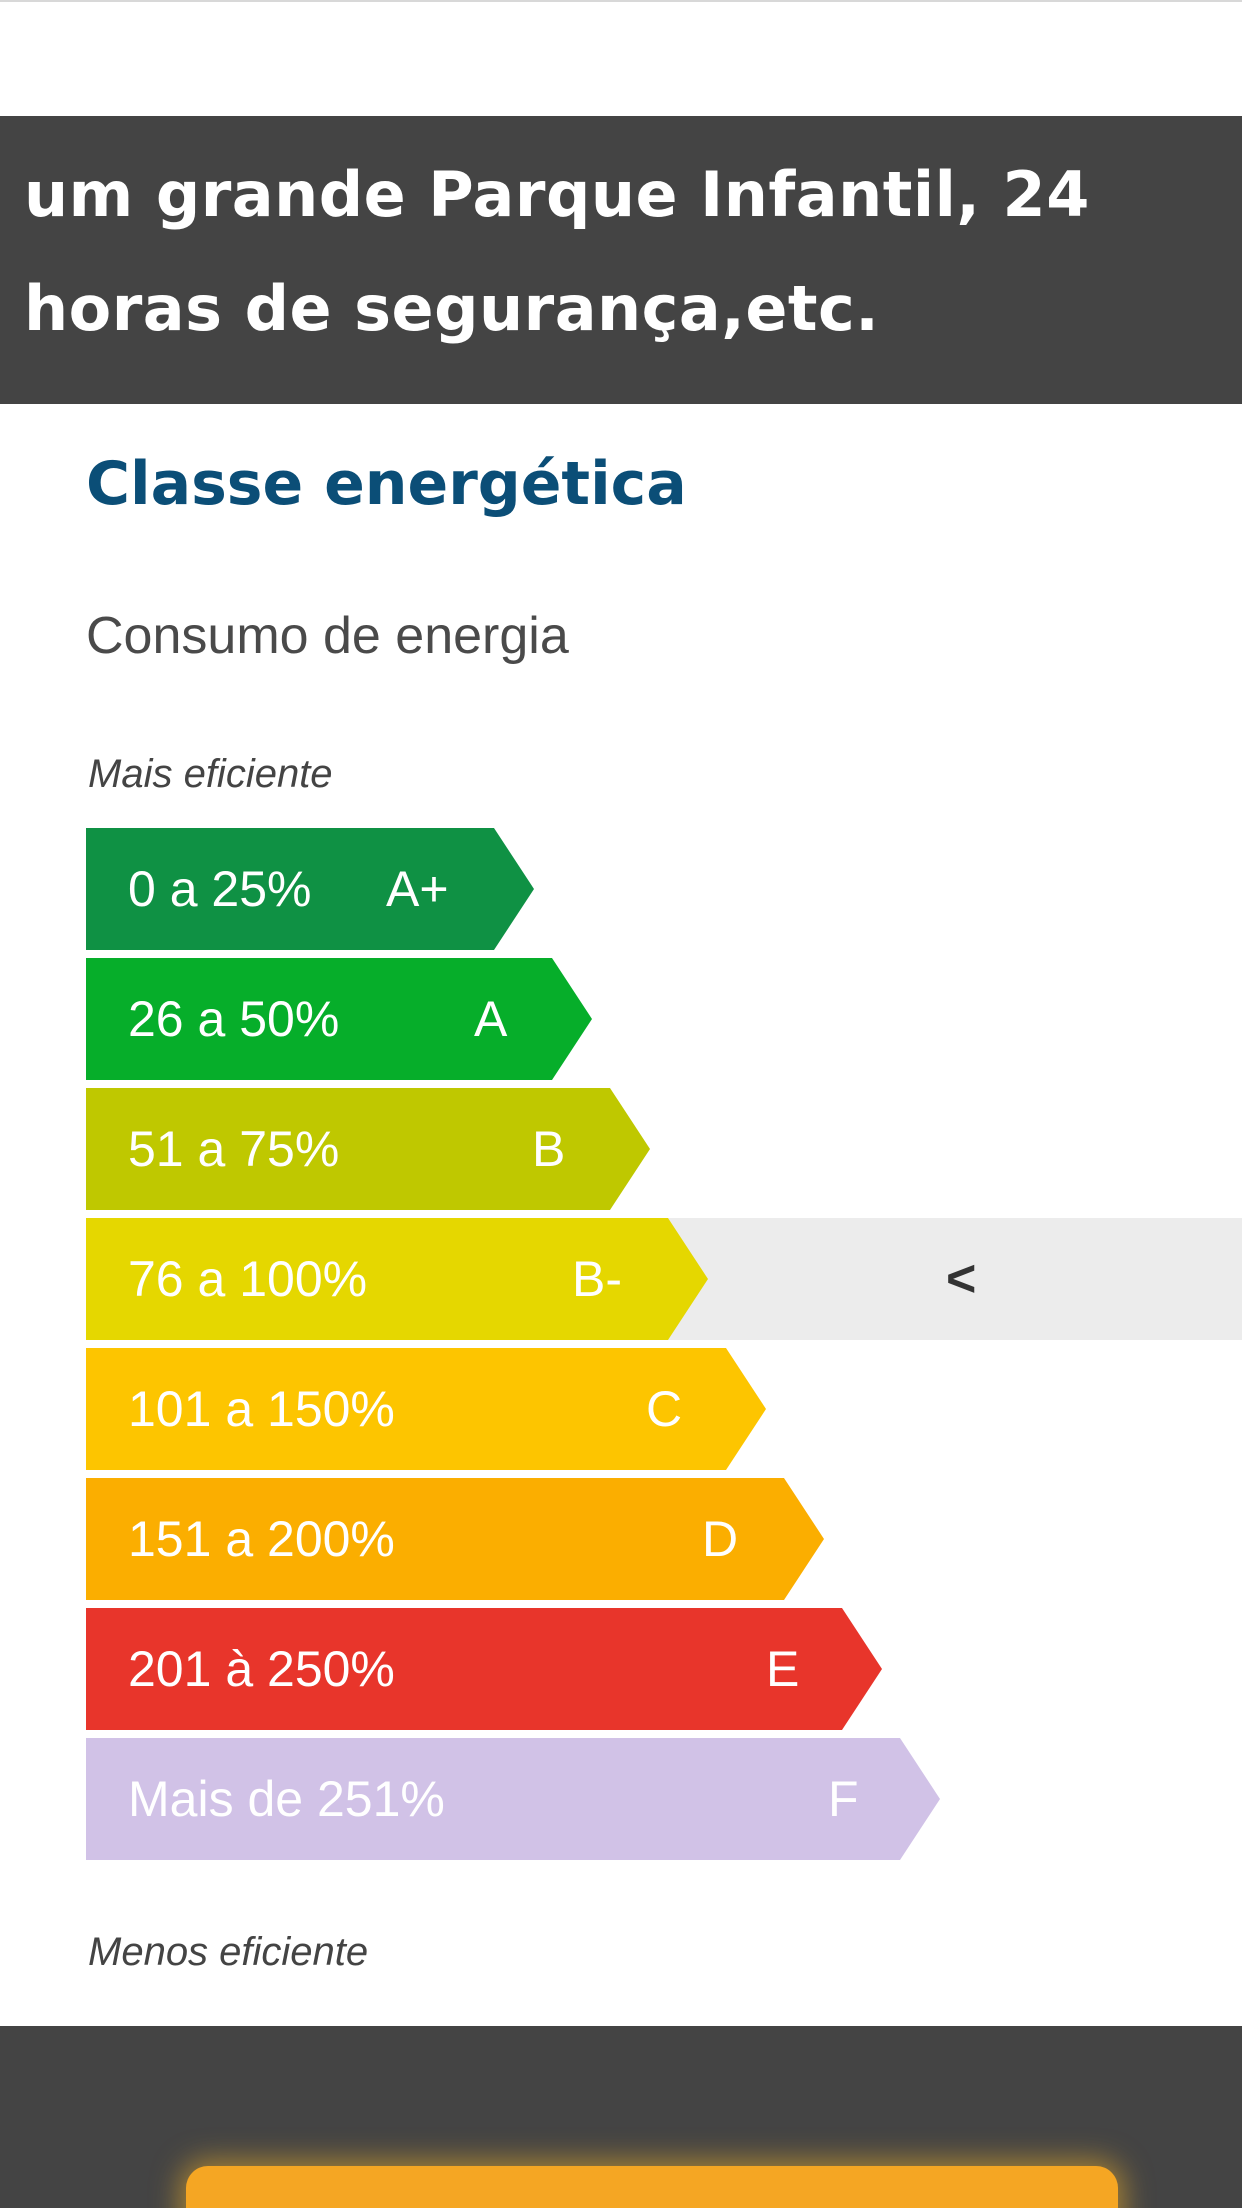 This screenshot has height=2208, width=1242. What do you see at coordinates (783, 1669) in the screenshot?
I see `rating-class: E` at bounding box center [783, 1669].